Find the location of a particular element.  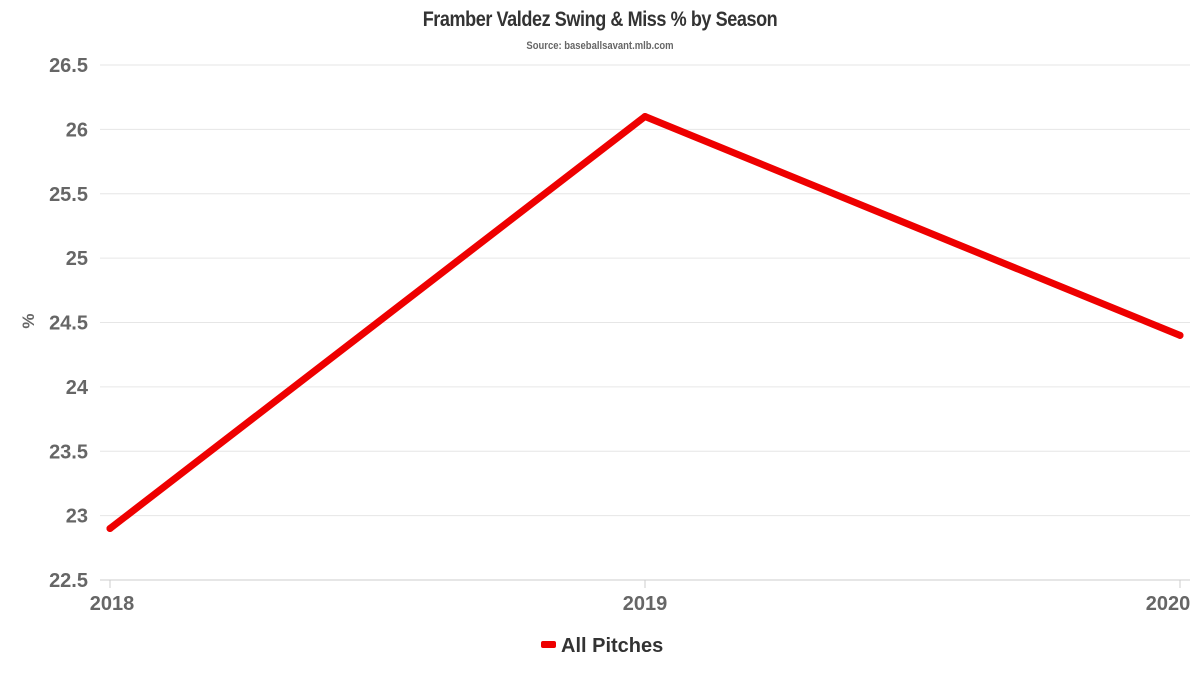

x-tick-label: 2019 is located at coordinates (645, 604).